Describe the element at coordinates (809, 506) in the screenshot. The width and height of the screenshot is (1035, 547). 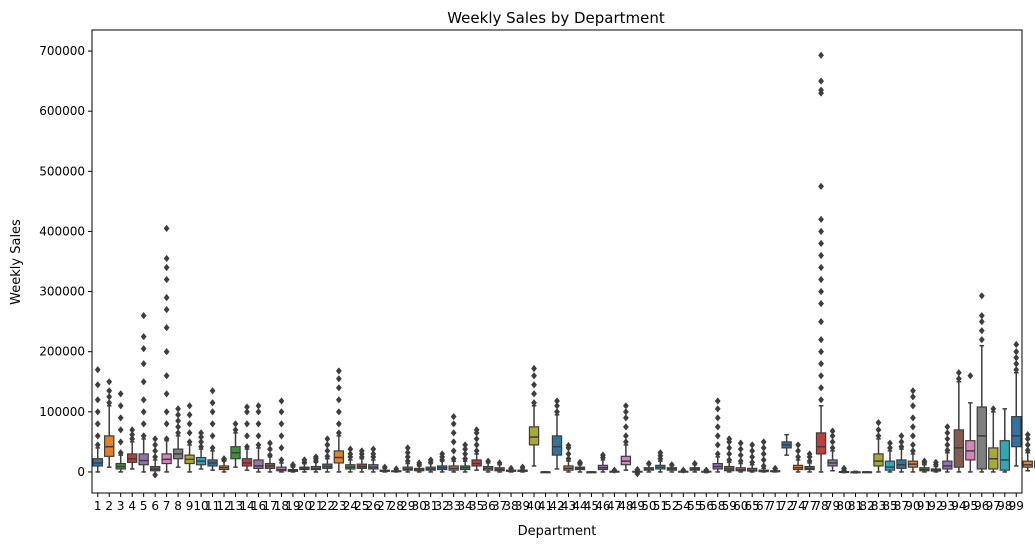
I see `x-tick-label: 77` at that location.